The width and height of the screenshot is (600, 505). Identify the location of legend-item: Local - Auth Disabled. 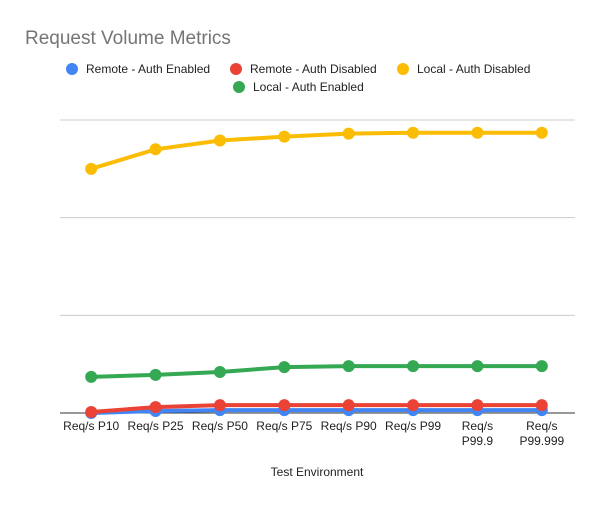
(463, 69).